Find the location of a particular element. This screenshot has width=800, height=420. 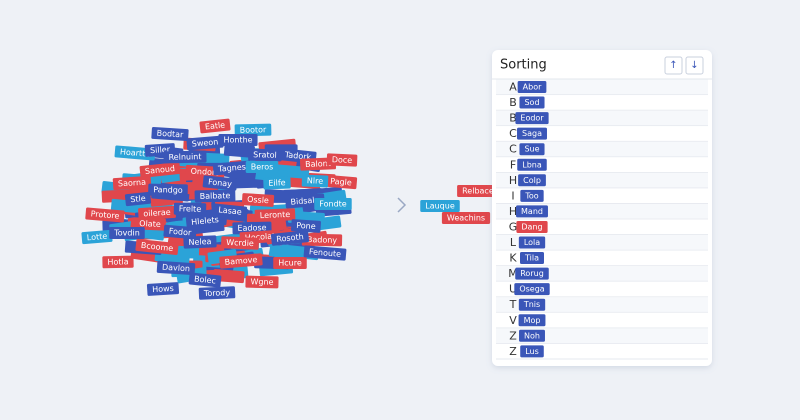

tag-label: Relbaces is located at coordinates (480, 191).